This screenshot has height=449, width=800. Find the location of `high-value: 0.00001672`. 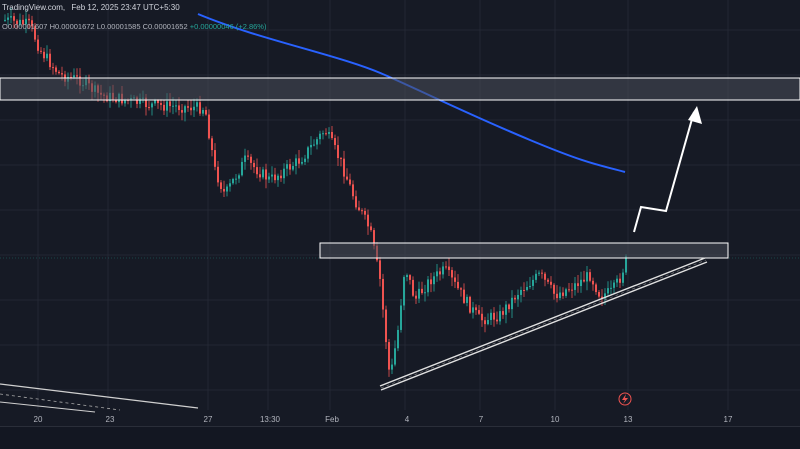

high-value: 0.00001672 is located at coordinates (74, 26).